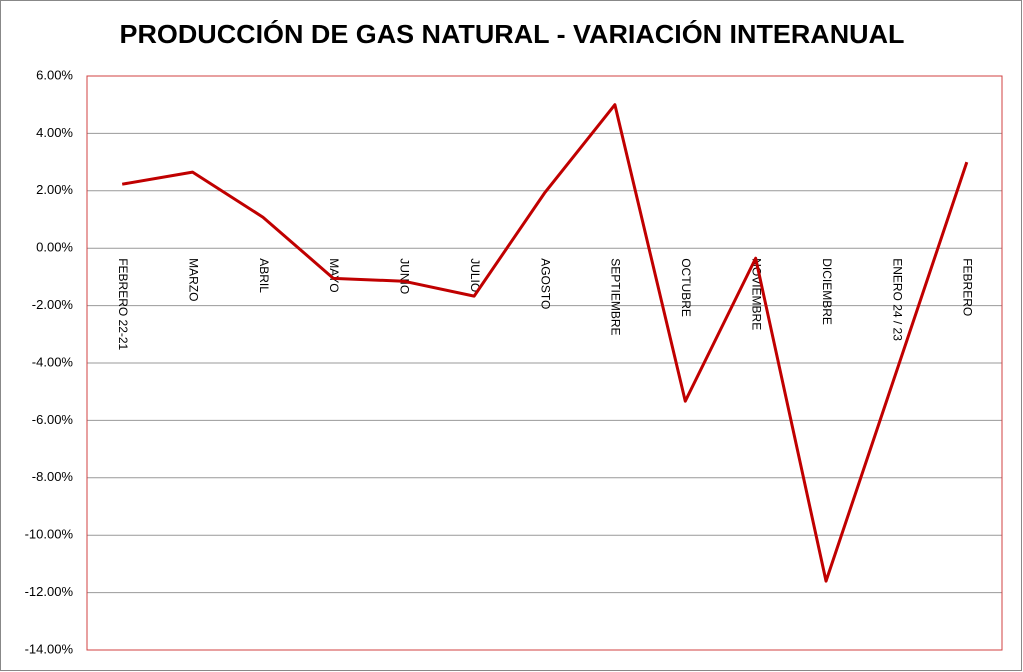 The height and width of the screenshot is (672, 1023). Describe the element at coordinates (53, 304) in the screenshot. I see `y-tick-label: -2.00%` at that location.